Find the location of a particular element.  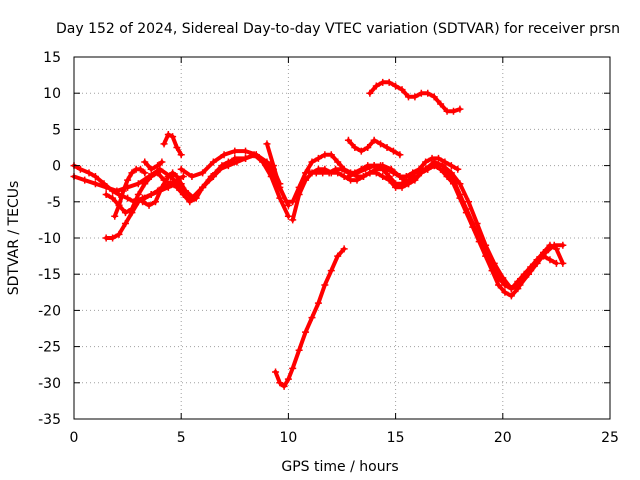

x-tick-label: 15 is located at coordinates (396, 438).